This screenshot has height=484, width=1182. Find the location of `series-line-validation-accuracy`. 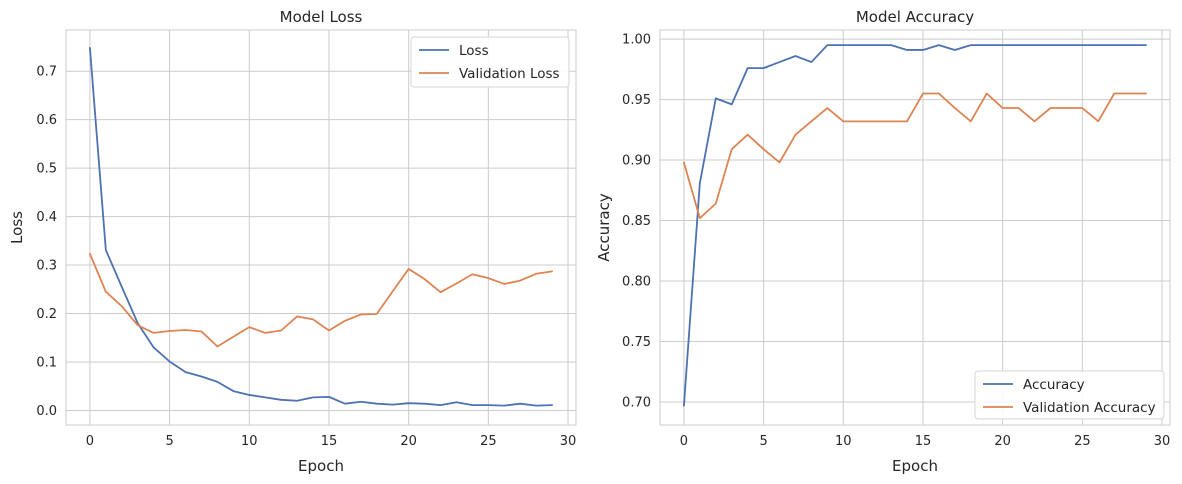

series-line-validation-accuracy is located at coordinates (915, 156).